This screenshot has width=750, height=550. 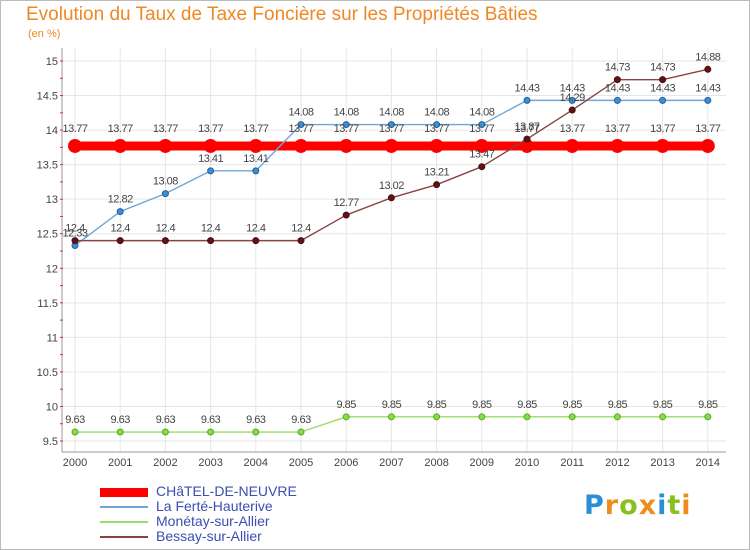 I want to click on x-tick-label: 2000, so click(x=75, y=463).